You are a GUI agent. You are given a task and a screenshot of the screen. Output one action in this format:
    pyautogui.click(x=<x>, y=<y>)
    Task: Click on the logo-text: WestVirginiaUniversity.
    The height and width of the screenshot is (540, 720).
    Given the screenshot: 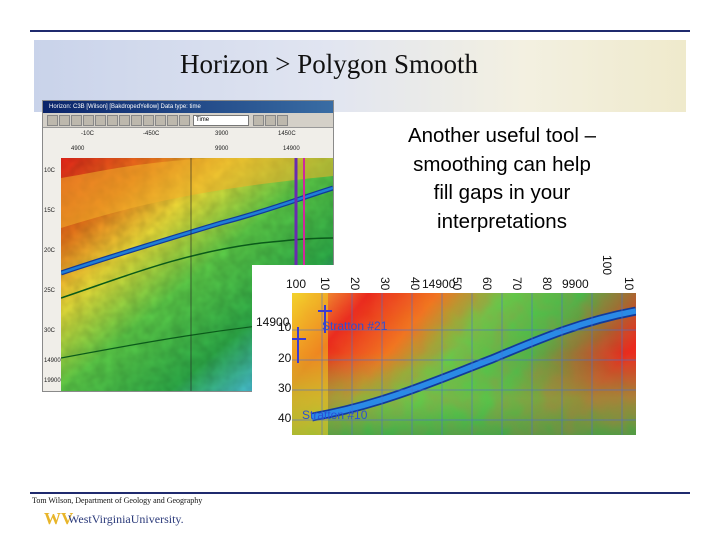 What is the action you would take?
    pyautogui.click(x=126, y=519)
    